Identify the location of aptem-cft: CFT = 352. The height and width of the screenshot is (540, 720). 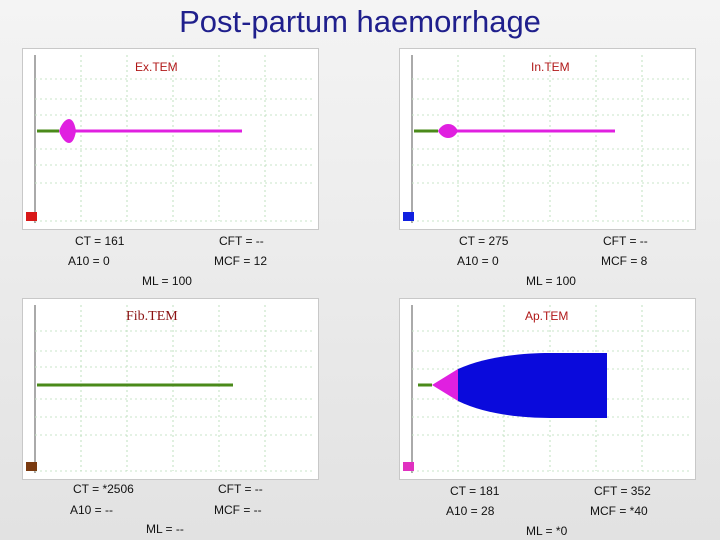
(622, 491).